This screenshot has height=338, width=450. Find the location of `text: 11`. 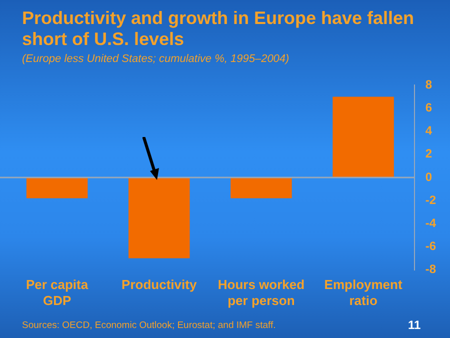

text: 11 is located at coordinates (414, 325).